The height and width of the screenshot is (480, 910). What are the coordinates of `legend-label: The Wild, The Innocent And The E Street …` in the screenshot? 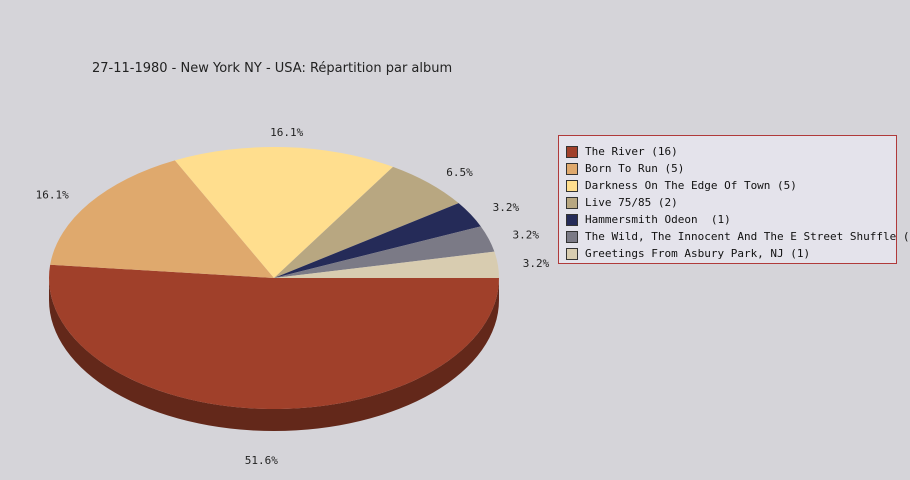 It's located at (747, 236).